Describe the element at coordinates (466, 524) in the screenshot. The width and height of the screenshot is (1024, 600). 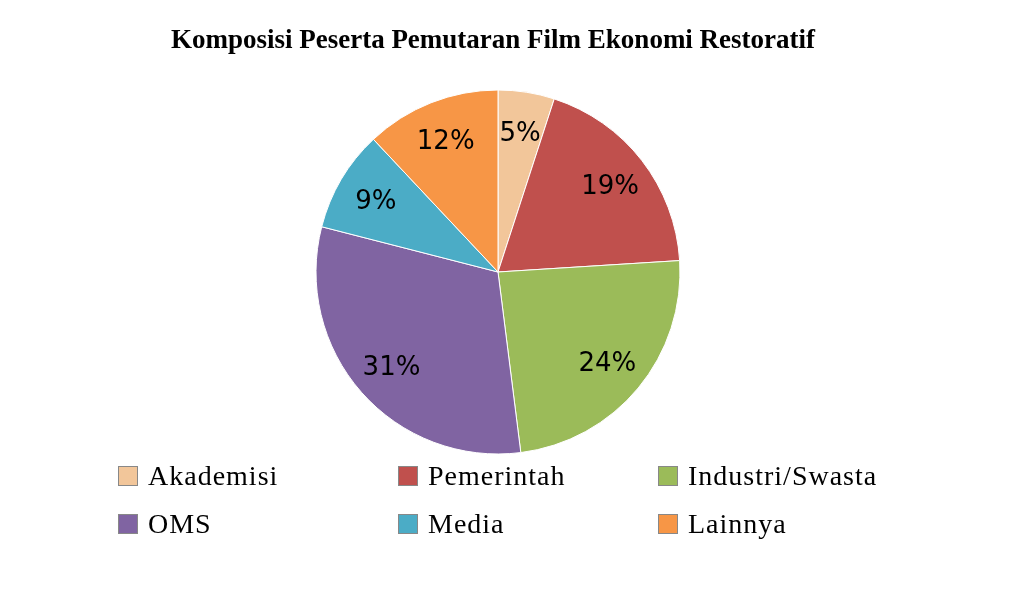
I see `legend-label: Media` at that location.